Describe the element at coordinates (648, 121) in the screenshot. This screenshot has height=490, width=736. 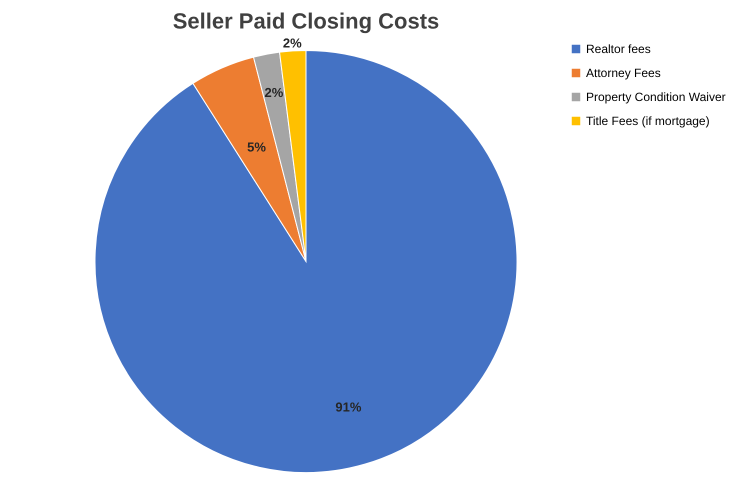
I see `legend-label: Title Fees (if mortgage)` at that location.